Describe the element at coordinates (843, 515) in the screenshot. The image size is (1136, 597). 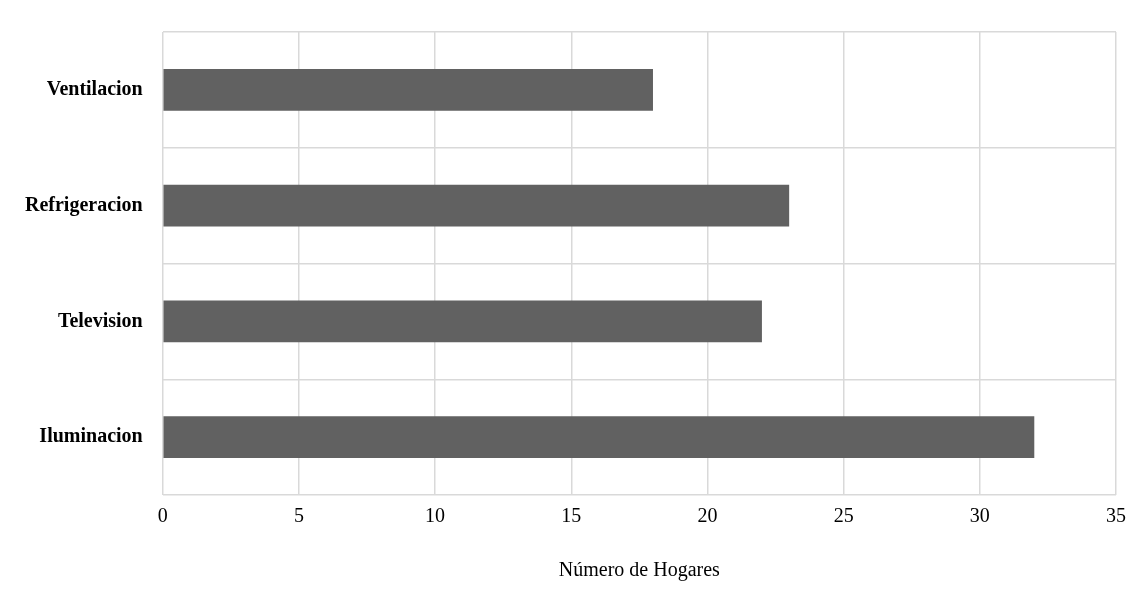
I see `x-tick-label: 25` at that location.